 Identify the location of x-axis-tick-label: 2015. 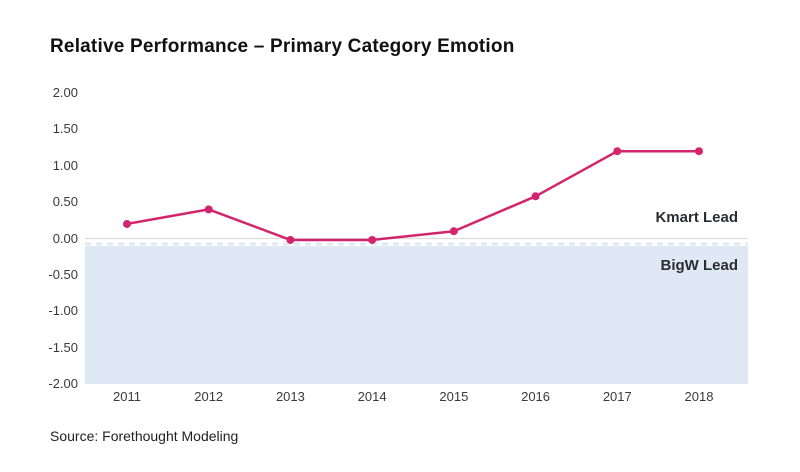
(454, 396).